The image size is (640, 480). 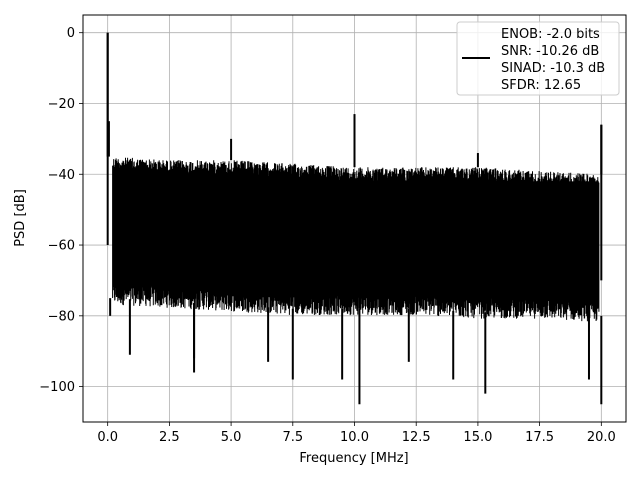 What do you see at coordinates (353, 458) in the screenshot?
I see `x-axis-label: Frequency [MHz]` at bounding box center [353, 458].